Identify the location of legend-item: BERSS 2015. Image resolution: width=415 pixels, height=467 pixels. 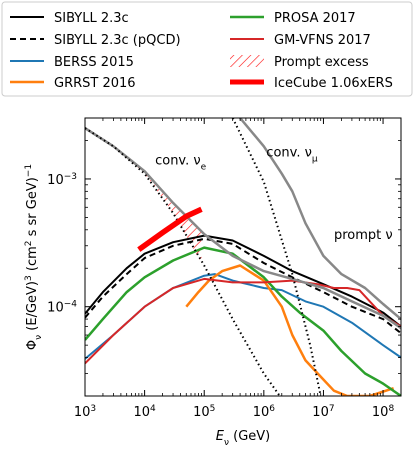
(72, 62).